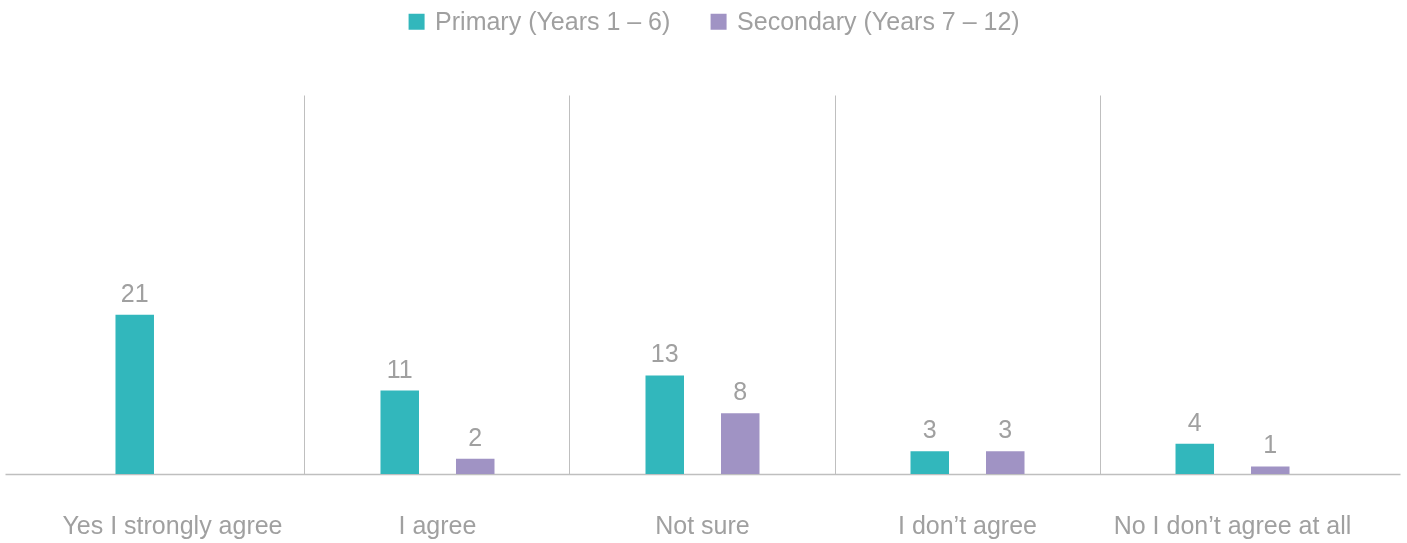  I want to click on x-tick-label: No I don’t agree at all, so click(1232, 524).